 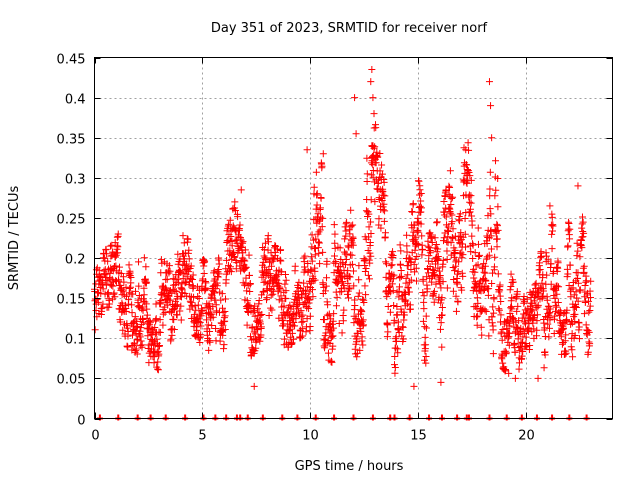 I want to click on x-tick-label: 20, so click(x=526, y=436).